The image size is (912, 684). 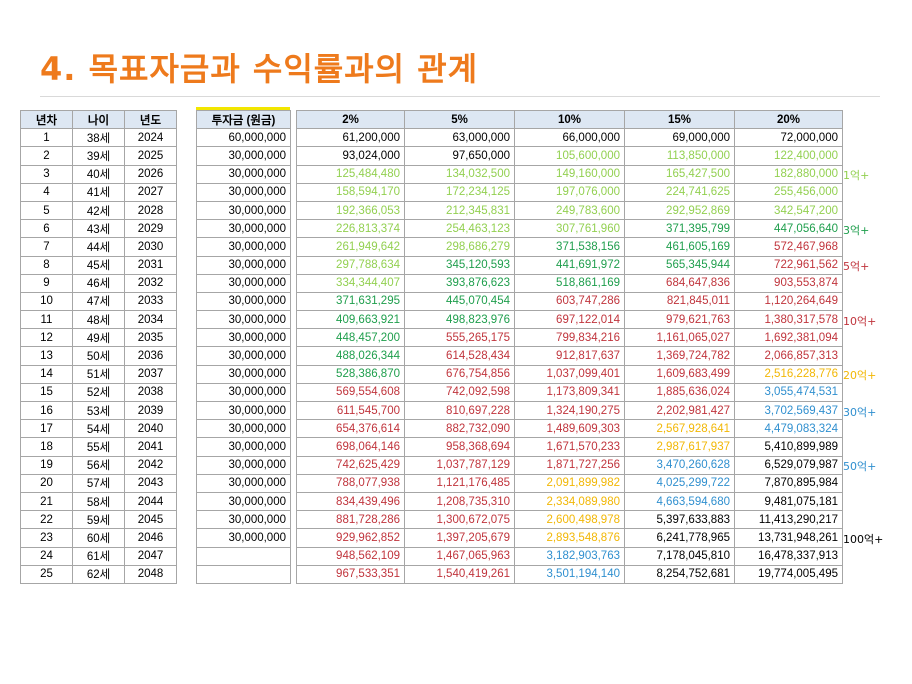 I want to click on milestone-note: 3억+, so click(x=856, y=230).